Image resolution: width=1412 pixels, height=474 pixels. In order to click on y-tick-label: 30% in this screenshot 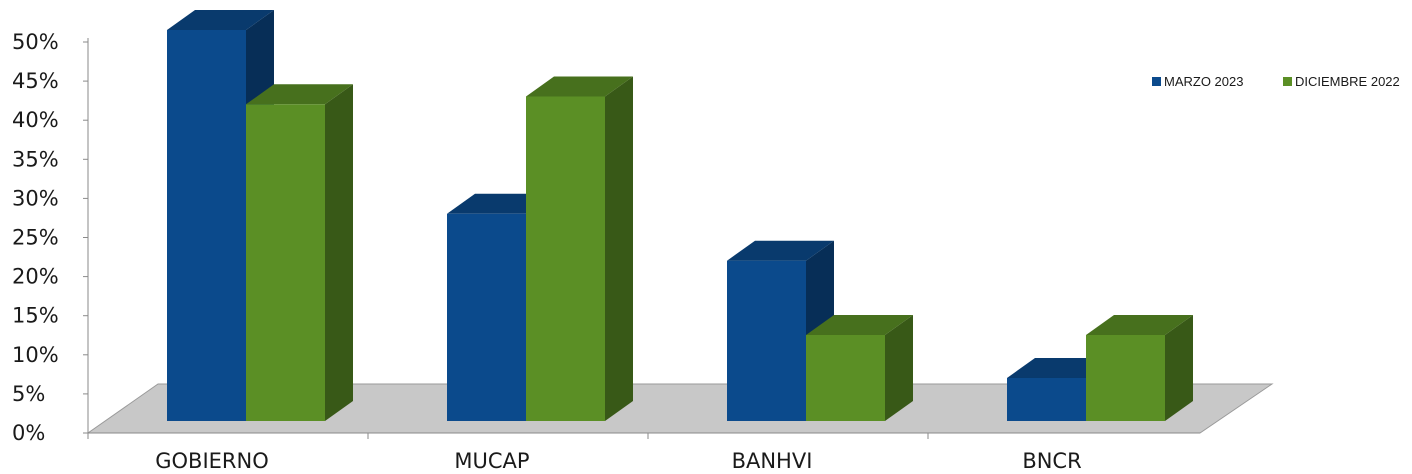, I will do `click(35, 198)`.